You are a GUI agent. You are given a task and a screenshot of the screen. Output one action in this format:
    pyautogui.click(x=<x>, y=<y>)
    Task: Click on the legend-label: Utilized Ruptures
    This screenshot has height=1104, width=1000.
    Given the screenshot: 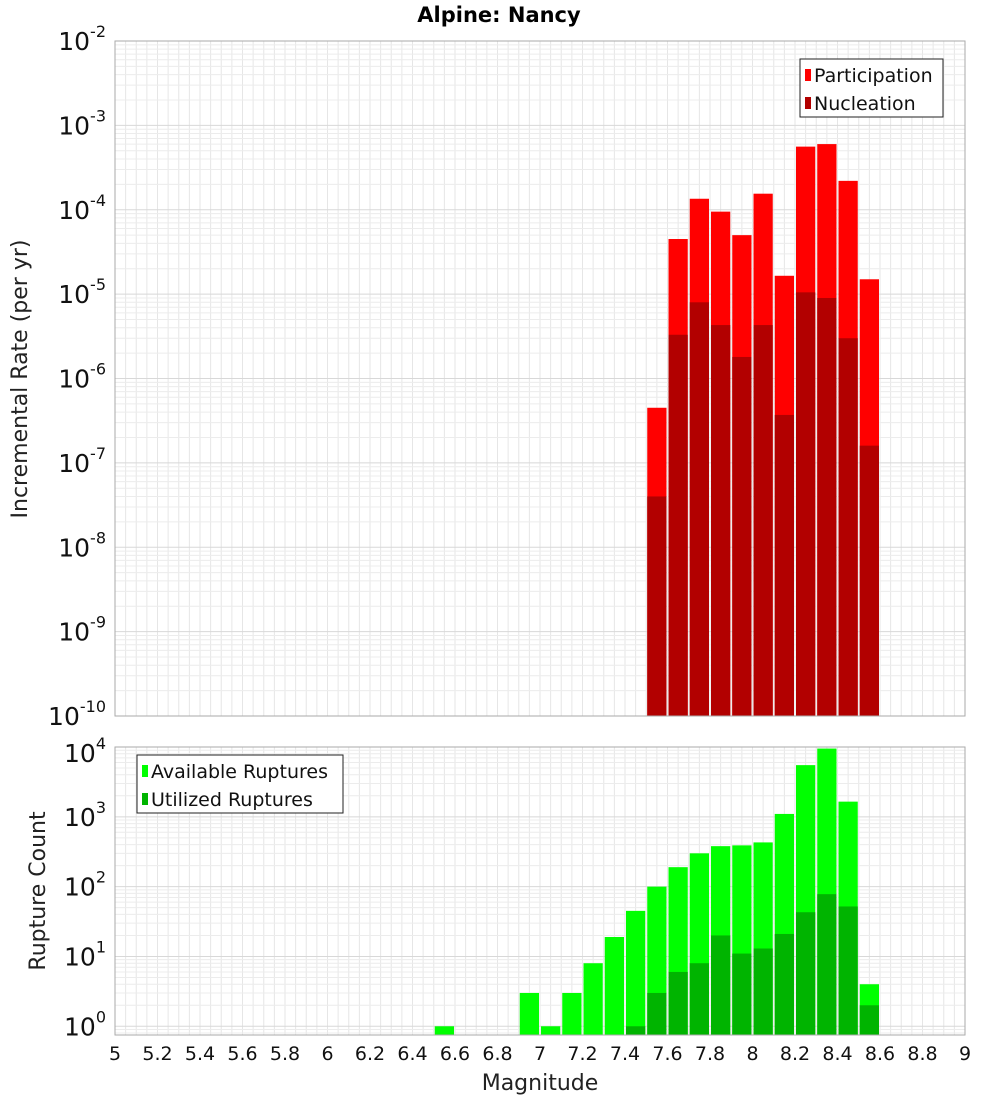 What is the action you would take?
    pyautogui.click(x=232, y=800)
    